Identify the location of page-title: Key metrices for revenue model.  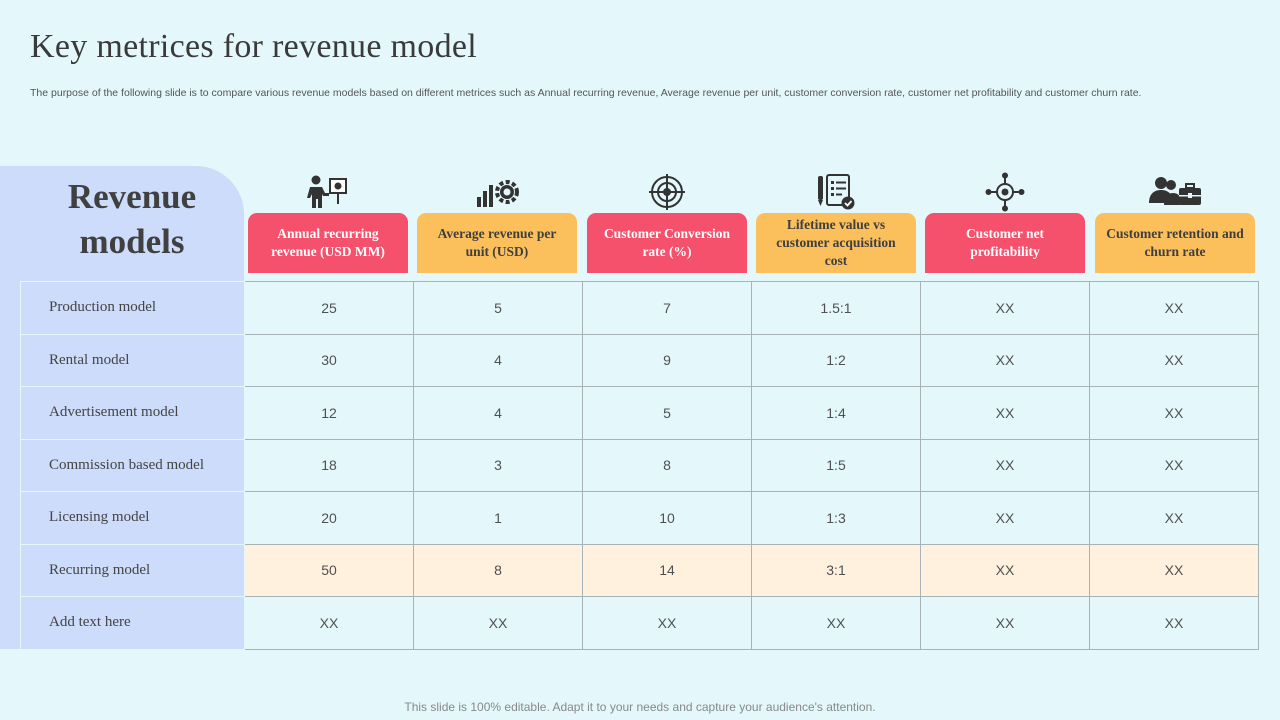
(254, 46).